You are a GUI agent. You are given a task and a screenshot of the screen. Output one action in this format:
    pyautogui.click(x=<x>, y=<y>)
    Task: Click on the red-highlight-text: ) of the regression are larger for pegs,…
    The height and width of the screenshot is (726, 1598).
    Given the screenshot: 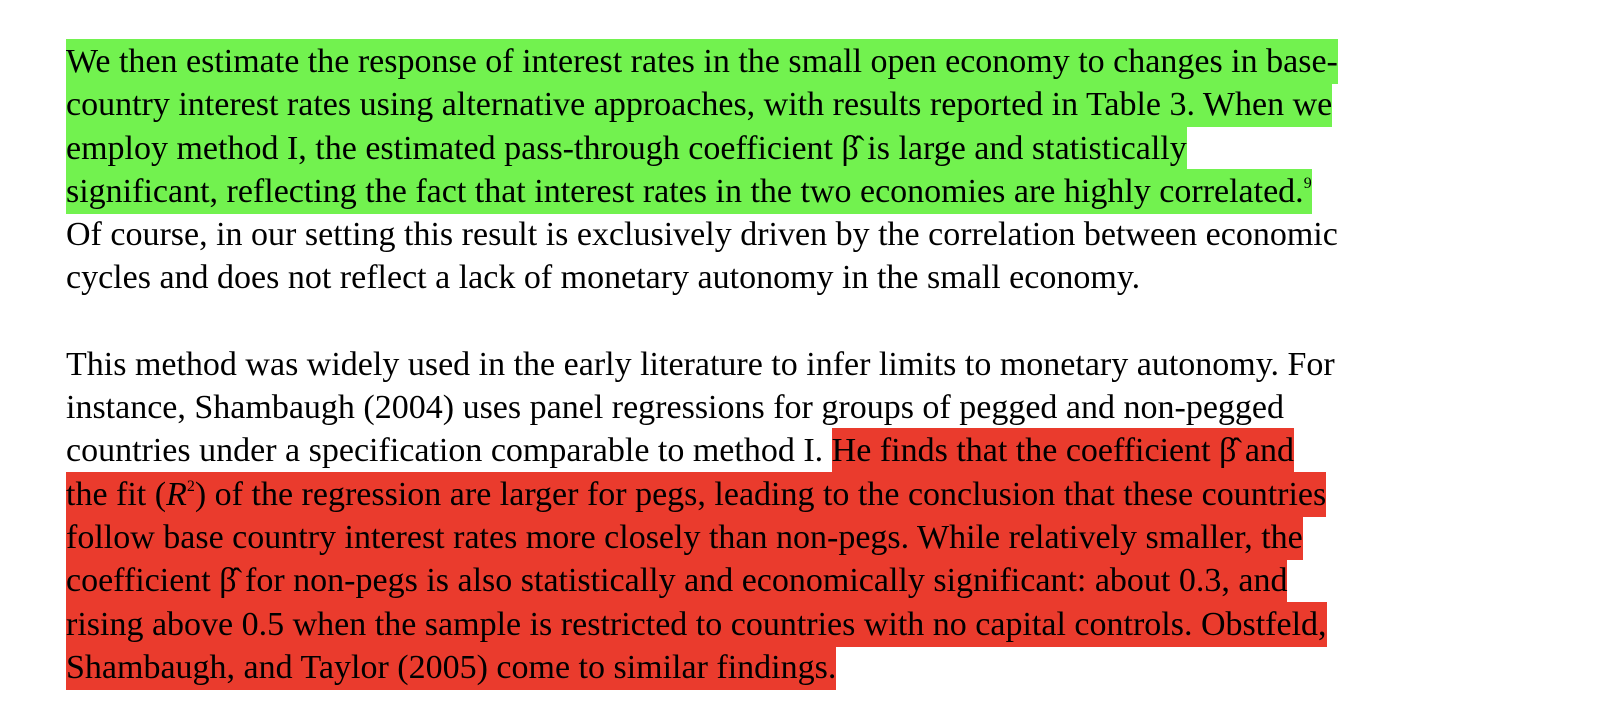 What is the action you would take?
    pyautogui.click(x=760, y=494)
    